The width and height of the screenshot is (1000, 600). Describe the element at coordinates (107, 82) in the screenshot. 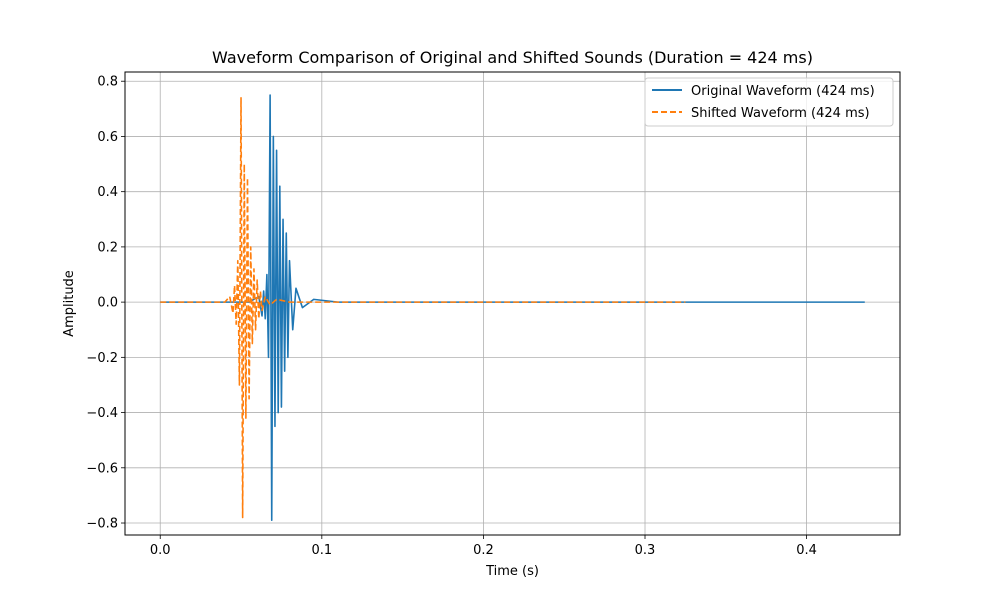

I see `y-tick-label: 0.8` at that location.